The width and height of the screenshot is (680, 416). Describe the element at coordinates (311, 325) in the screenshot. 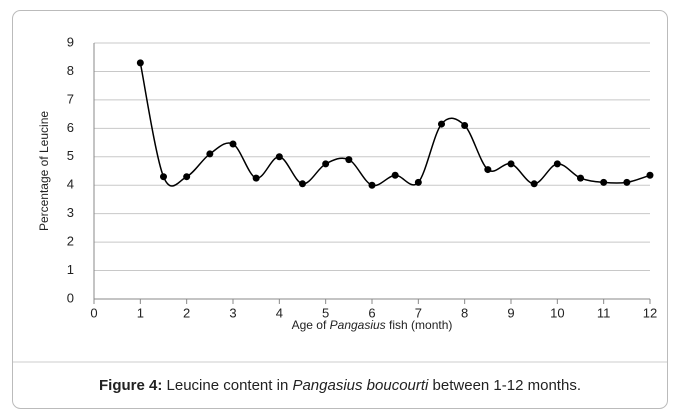

I see `x-label-part: Age of` at that location.